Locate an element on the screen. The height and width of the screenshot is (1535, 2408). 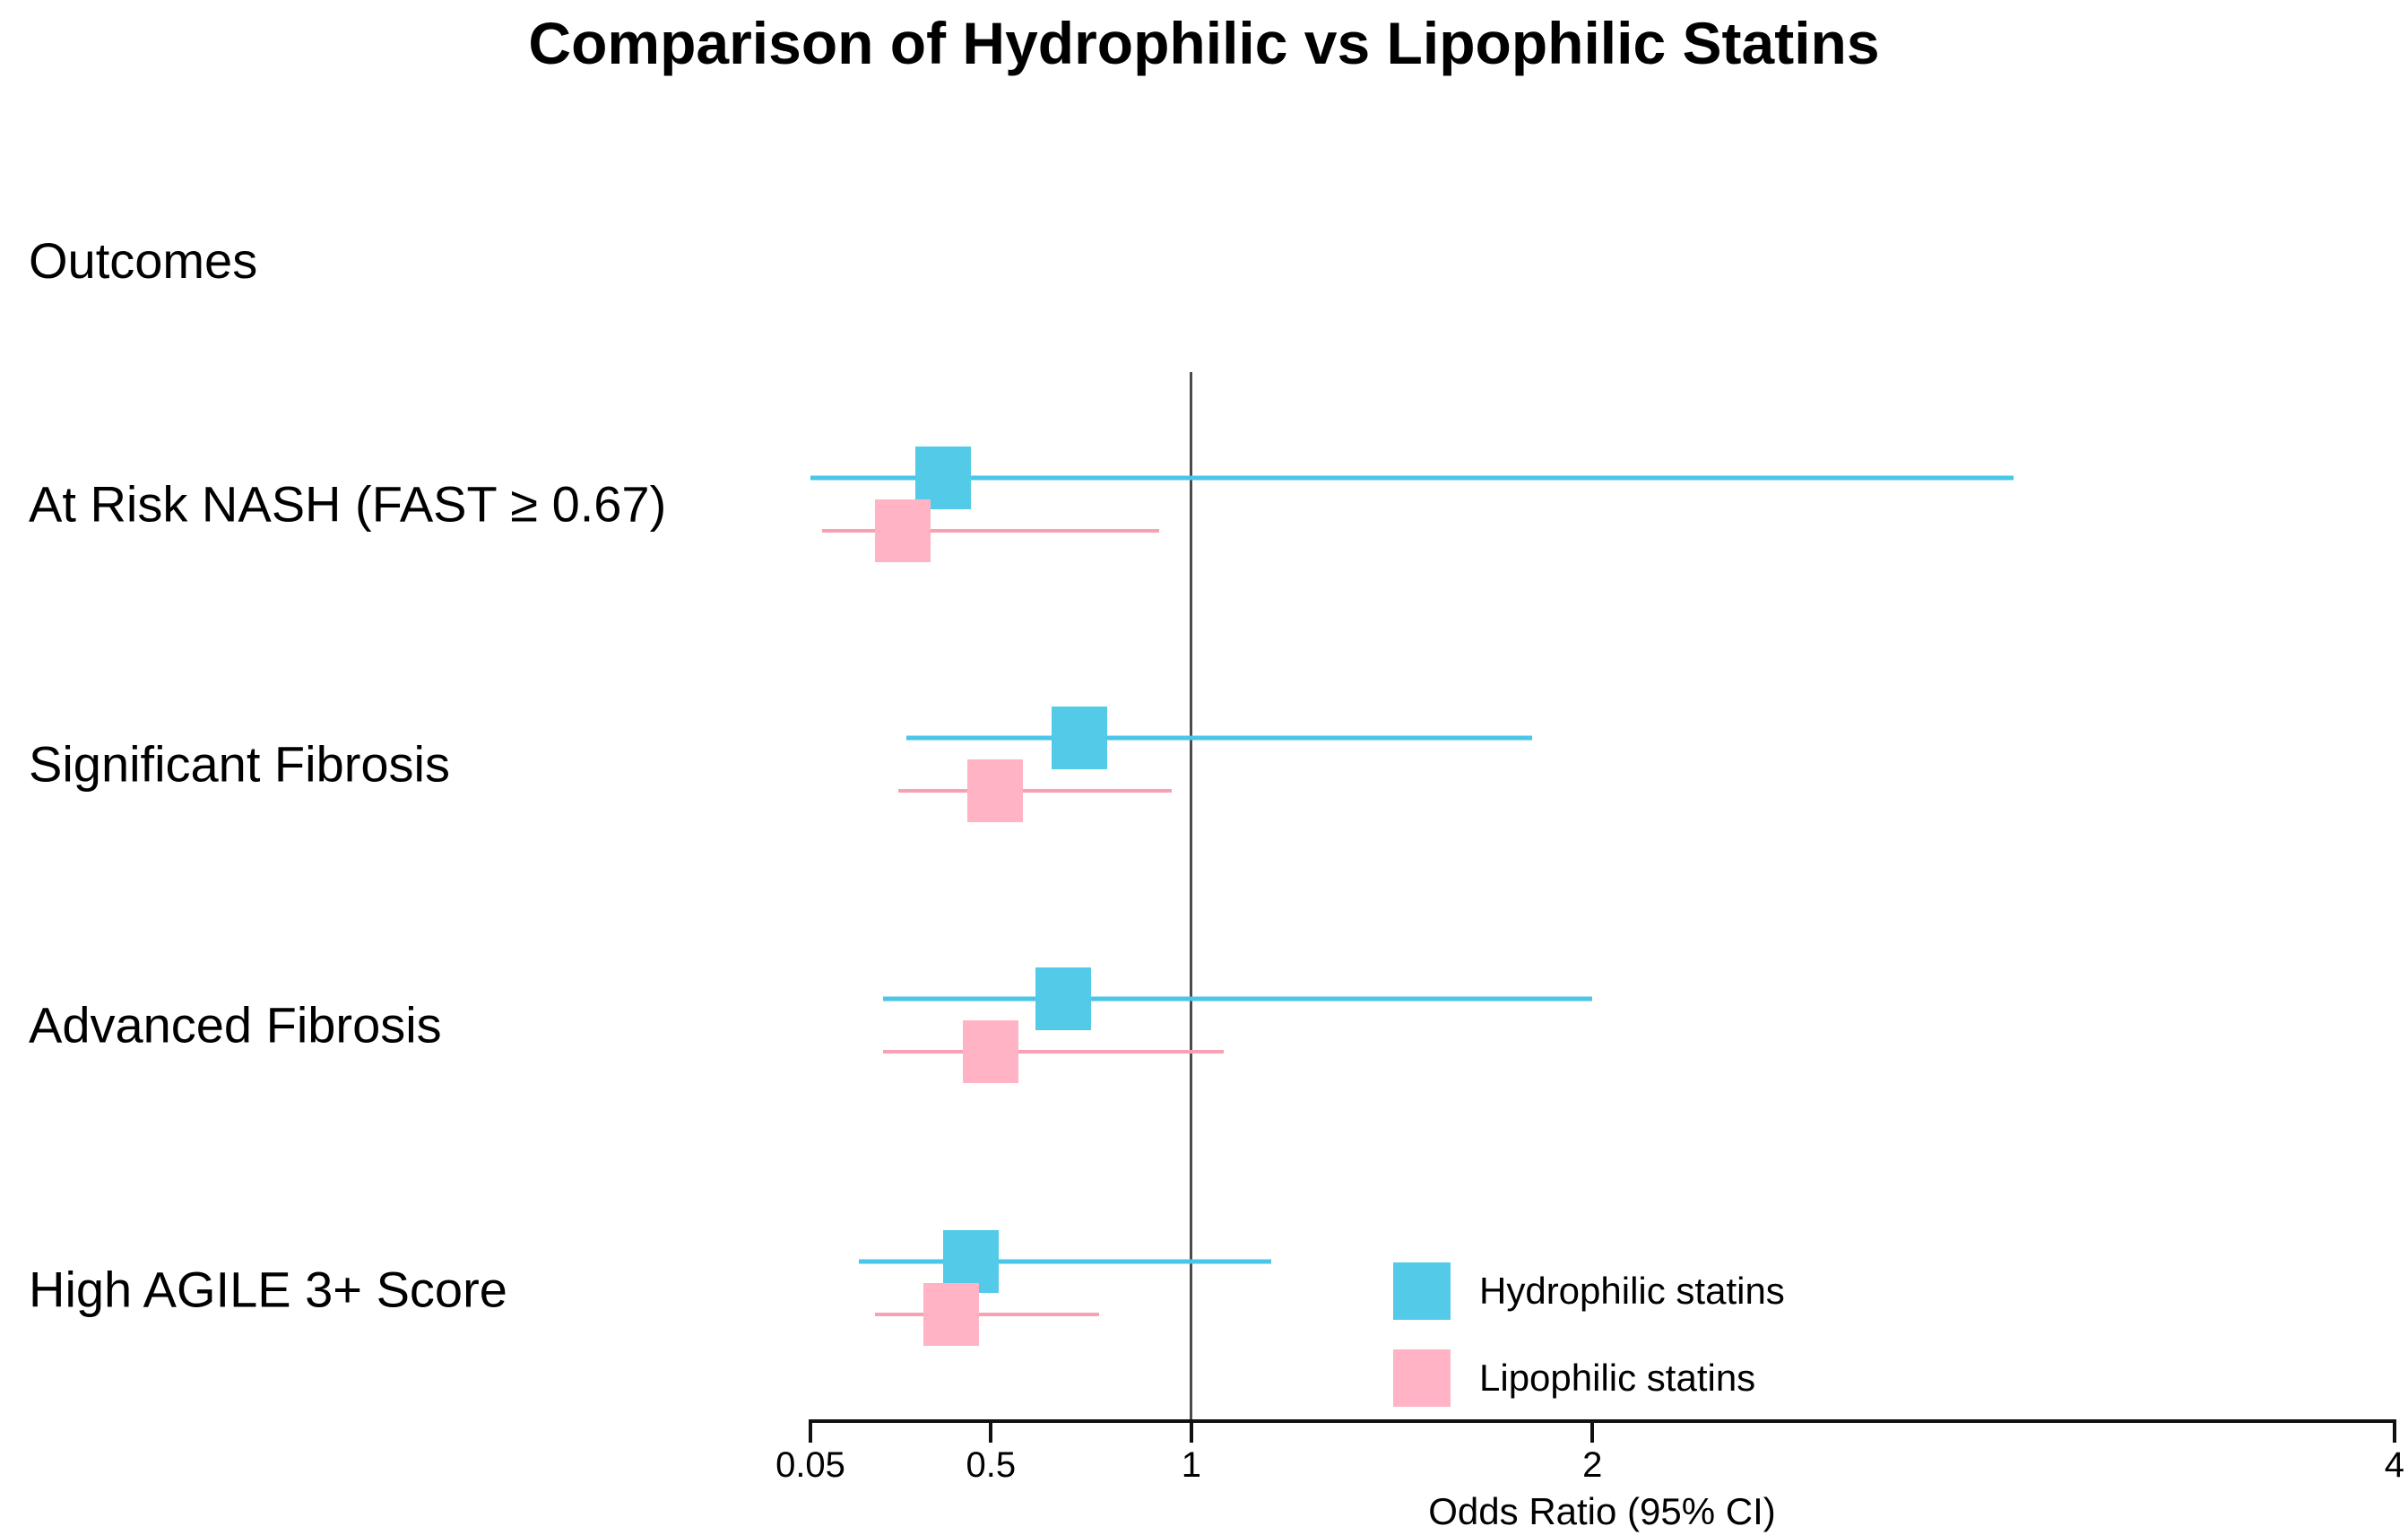
ci-line-lipophilic-row3 is located at coordinates (1053, 1052).